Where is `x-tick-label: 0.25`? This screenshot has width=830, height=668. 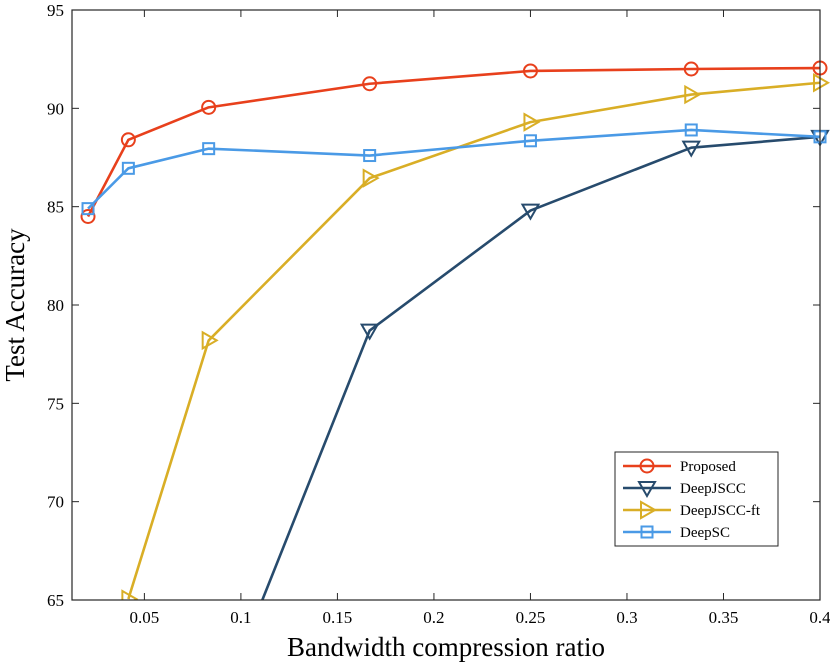
x-tick-label: 0.25 is located at coordinates (531, 617).